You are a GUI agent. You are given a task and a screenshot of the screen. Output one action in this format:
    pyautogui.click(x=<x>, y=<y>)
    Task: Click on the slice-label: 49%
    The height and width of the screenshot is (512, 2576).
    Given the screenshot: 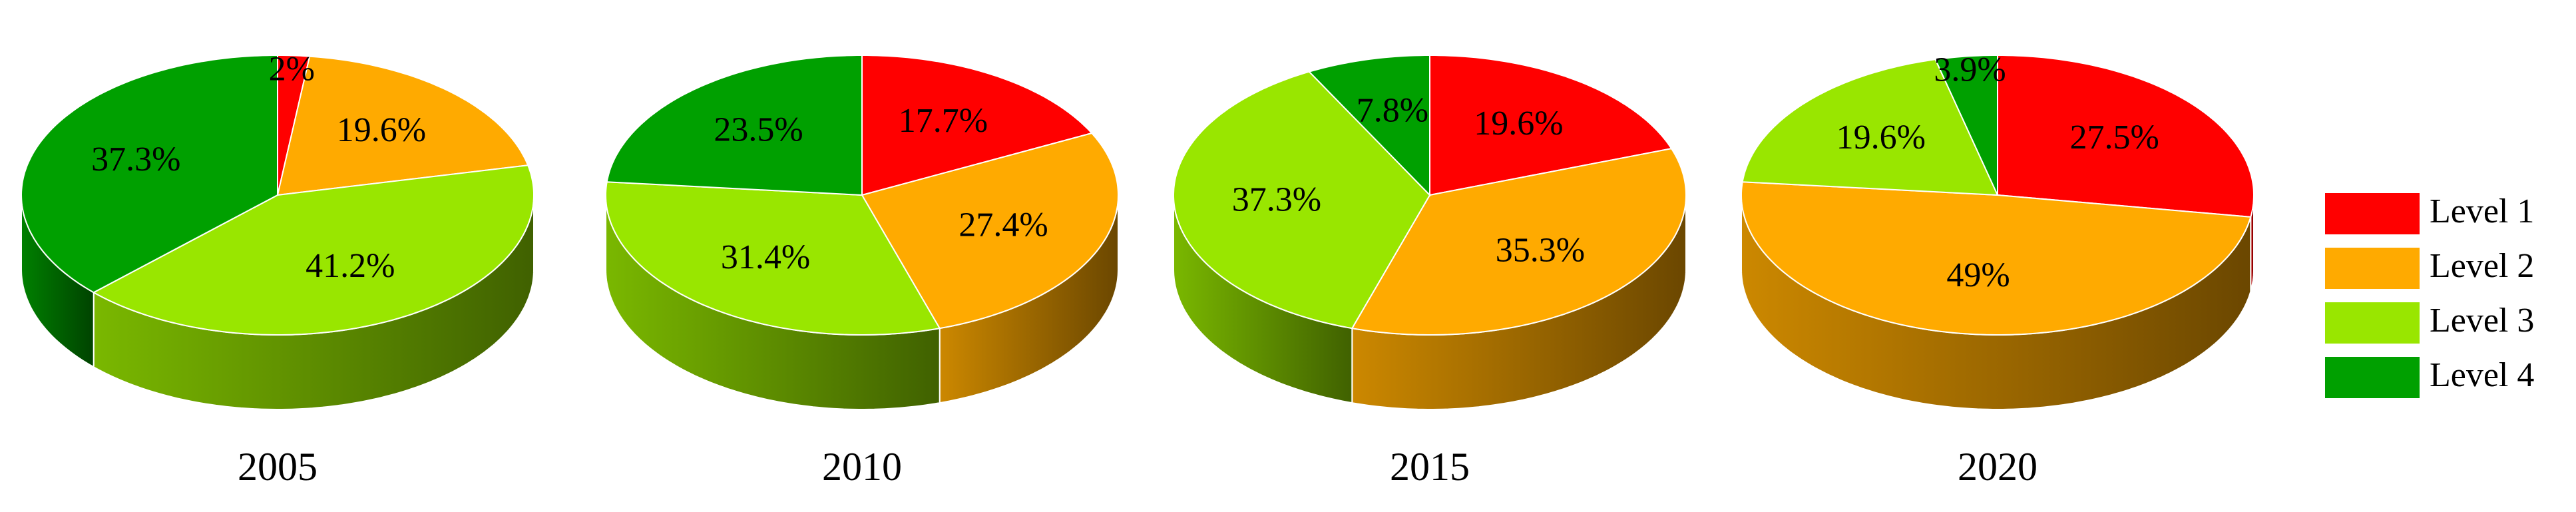 What is the action you would take?
    pyautogui.click(x=1978, y=275)
    